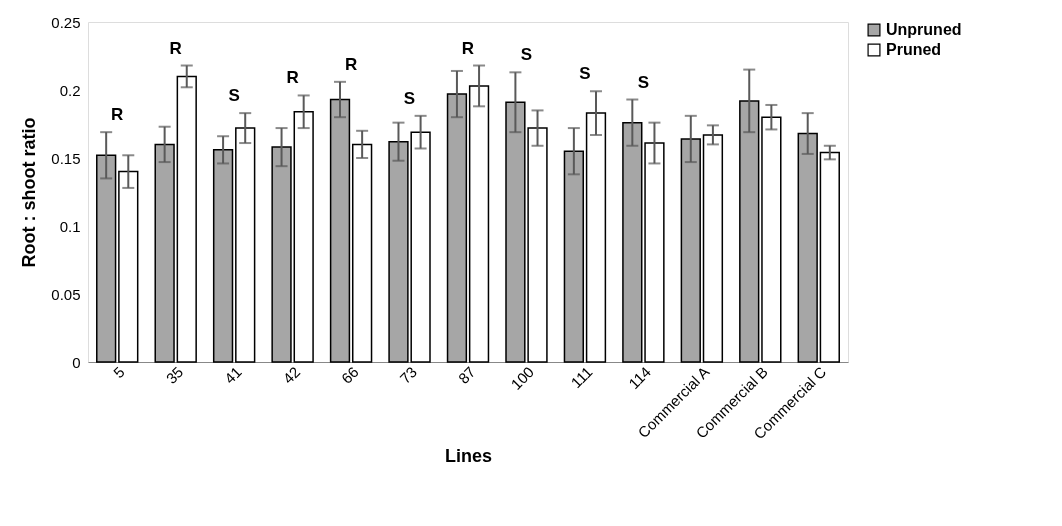  Describe the element at coordinates (66, 158) in the screenshot. I see `y-tick-label: 0.15` at that location.